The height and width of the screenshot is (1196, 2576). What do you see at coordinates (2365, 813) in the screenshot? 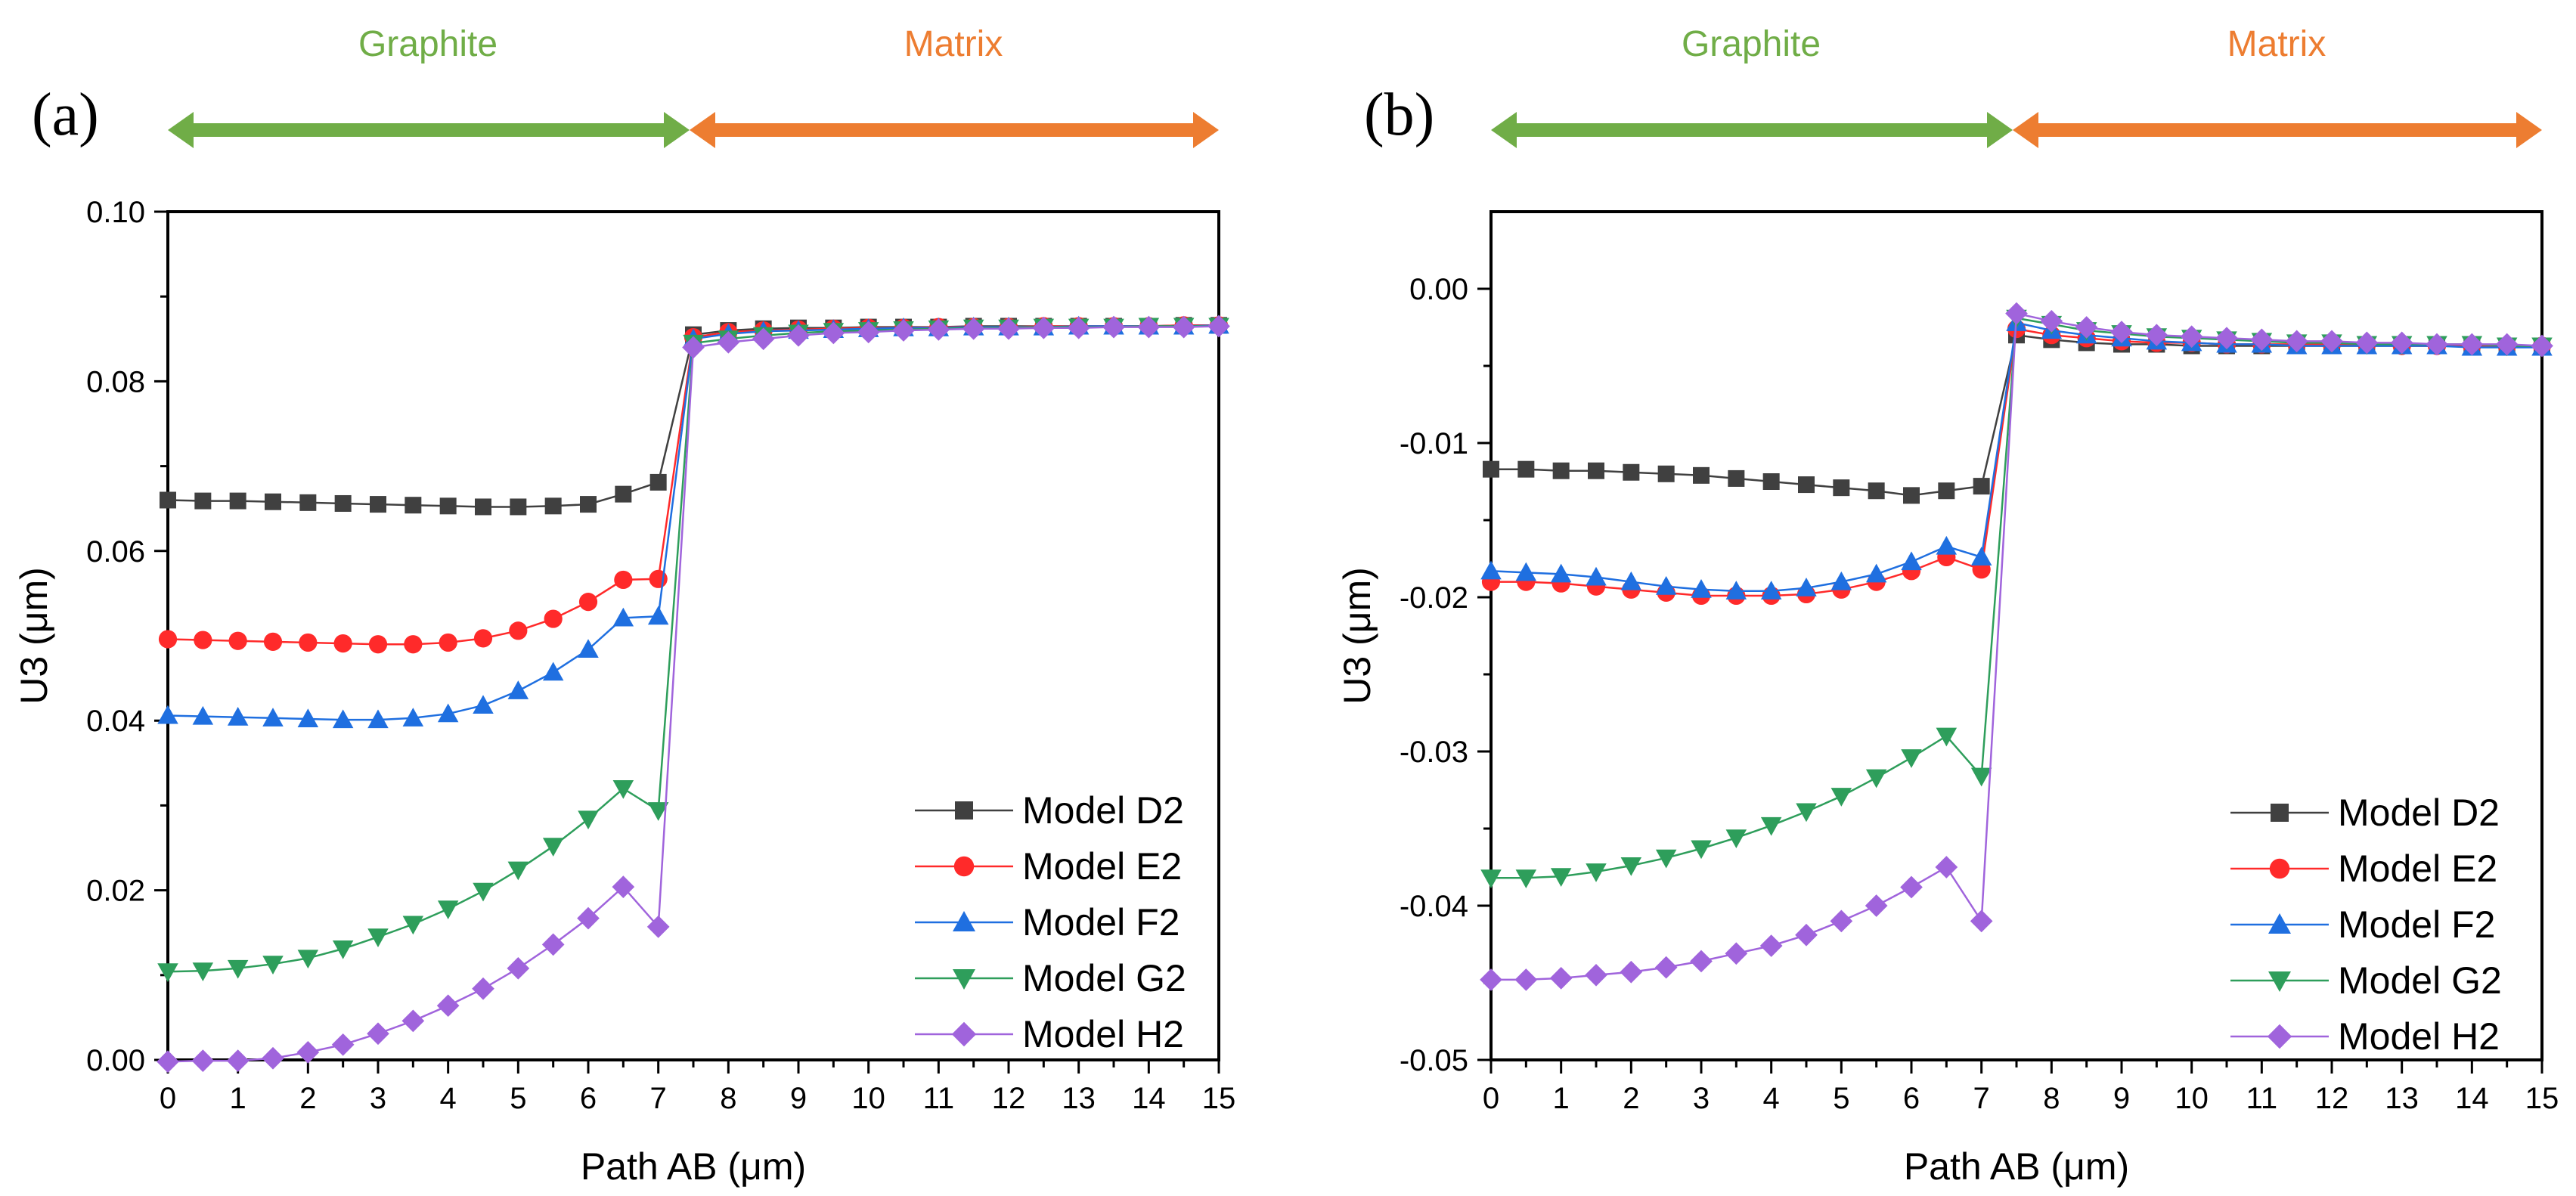
I see `legend-entry: Model D2` at bounding box center [2365, 813].